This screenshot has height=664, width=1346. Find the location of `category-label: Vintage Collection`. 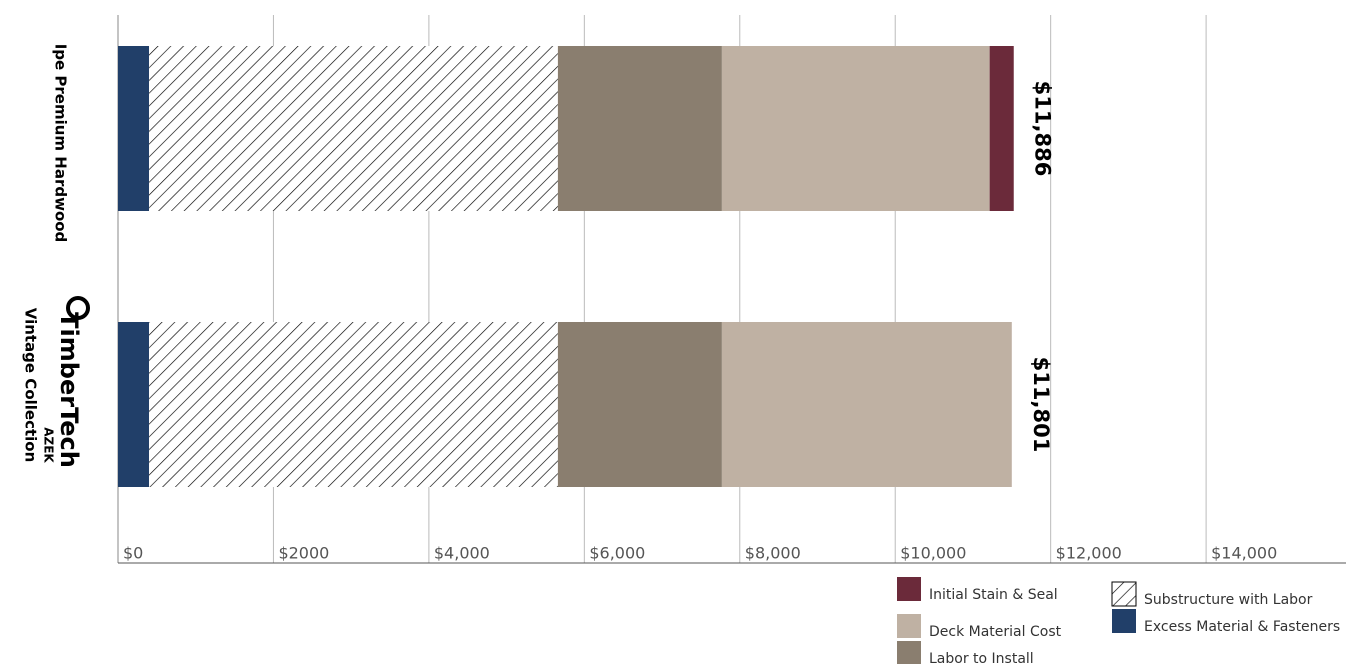

category-label: Vintage Collection is located at coordinates (31, 385).